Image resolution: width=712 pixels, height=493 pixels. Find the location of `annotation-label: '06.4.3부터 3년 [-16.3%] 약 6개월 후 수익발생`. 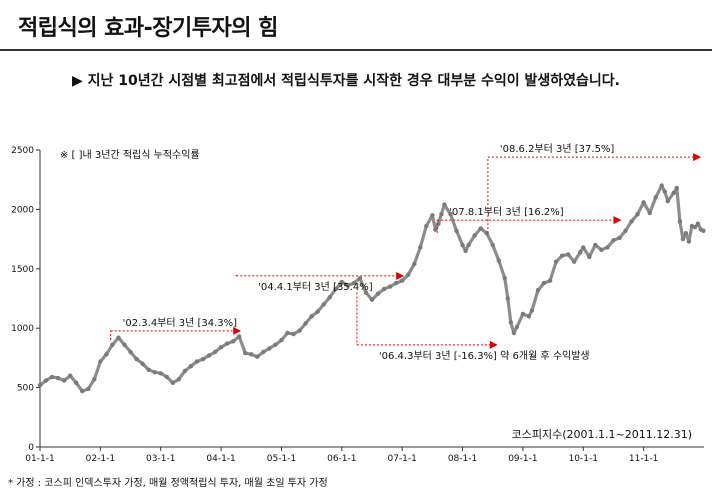

annotation-label: '06.4.3부터 3년 [-16.3%] 약 6개월 후 수익발생 is located at coordinates (484, 356).